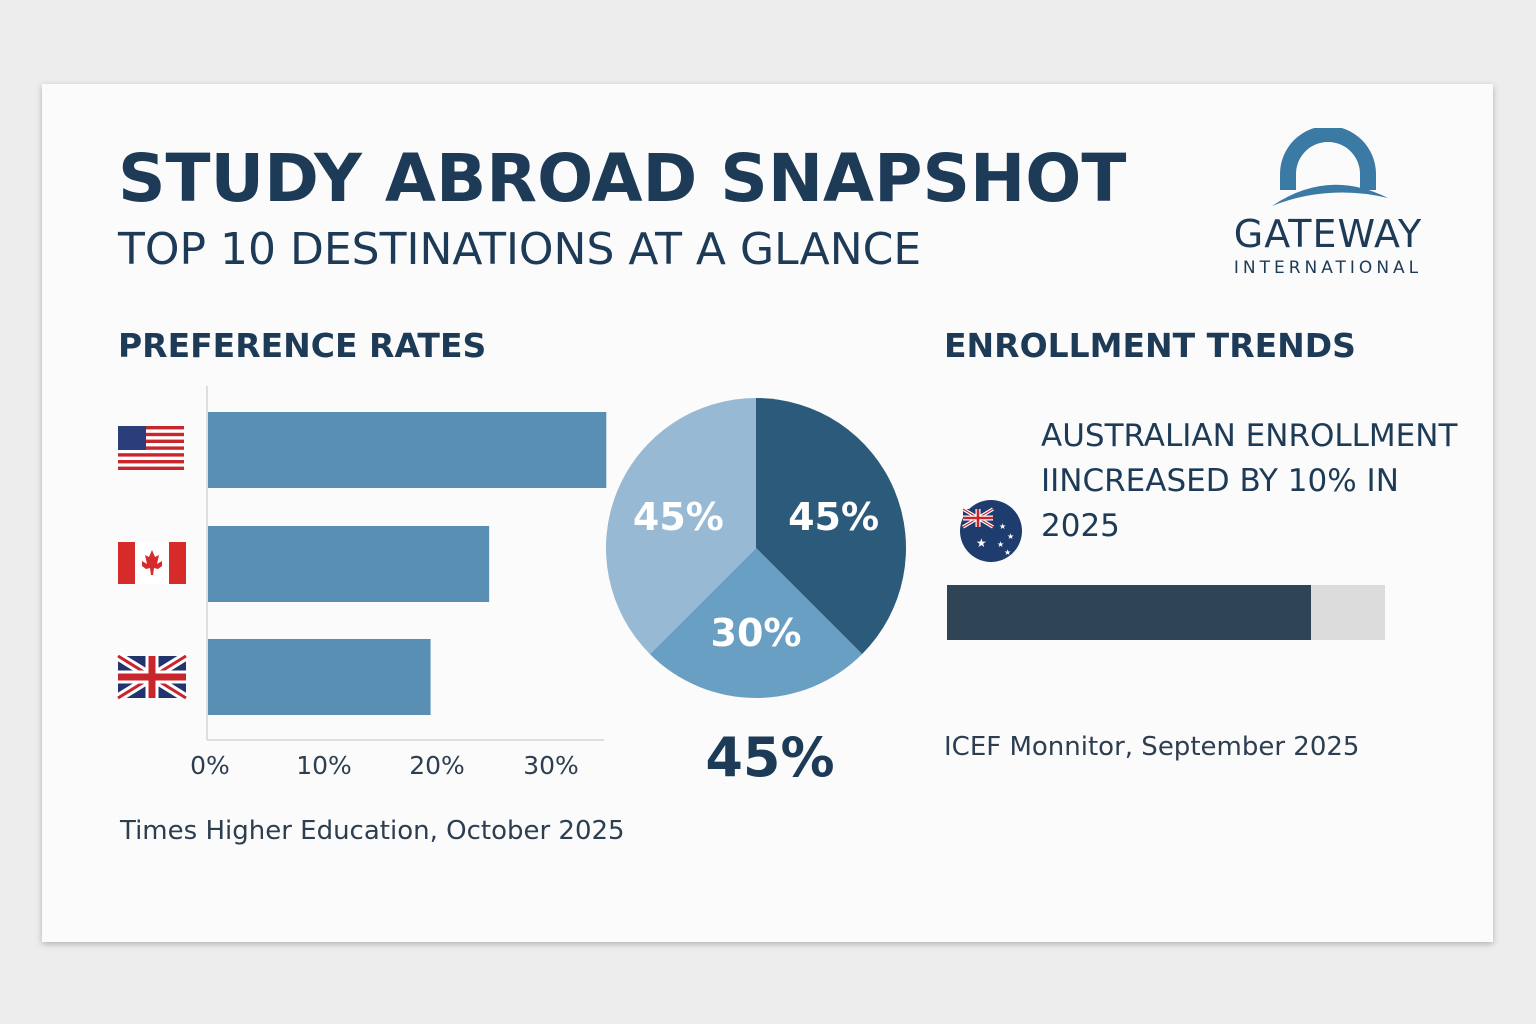 This screenshot has width=1536, height=1024. What do you see at coordinates (1152, 747) in the screenshot?
I see `enrollment-source: ICEF Monnitor, September 2025` at bounding box center [1152, 747].